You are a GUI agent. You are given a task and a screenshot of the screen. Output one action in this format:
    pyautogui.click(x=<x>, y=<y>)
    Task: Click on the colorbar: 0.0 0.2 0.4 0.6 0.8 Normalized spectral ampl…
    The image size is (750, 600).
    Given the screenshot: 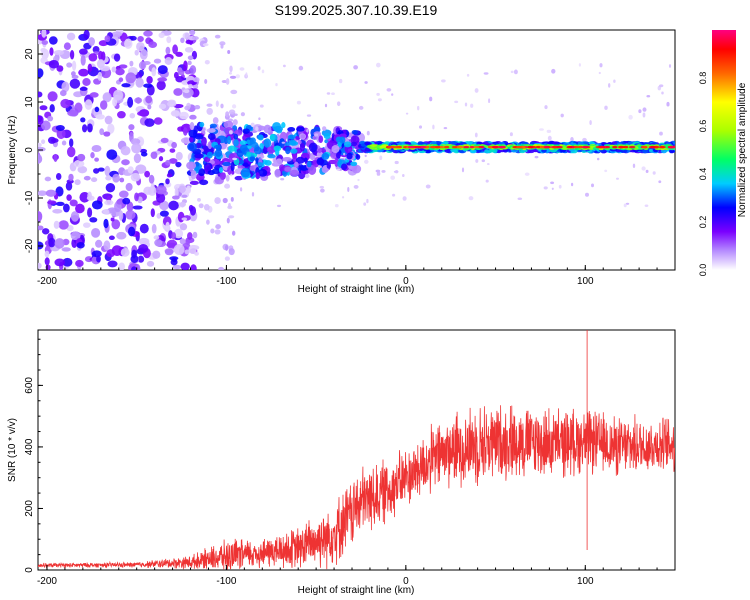 What is the action you would take?
    pyautogui.click(x=723, y=153)
    